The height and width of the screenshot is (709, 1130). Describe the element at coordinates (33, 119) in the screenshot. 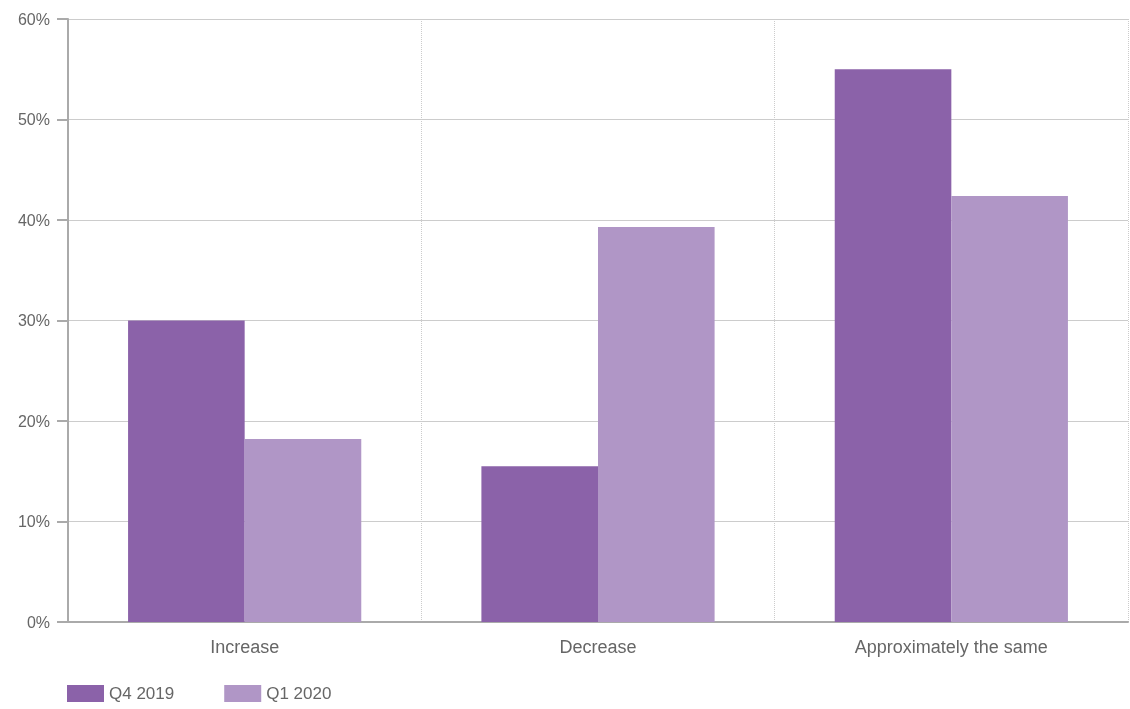

I see `y-tick-label: 50%` at that location.